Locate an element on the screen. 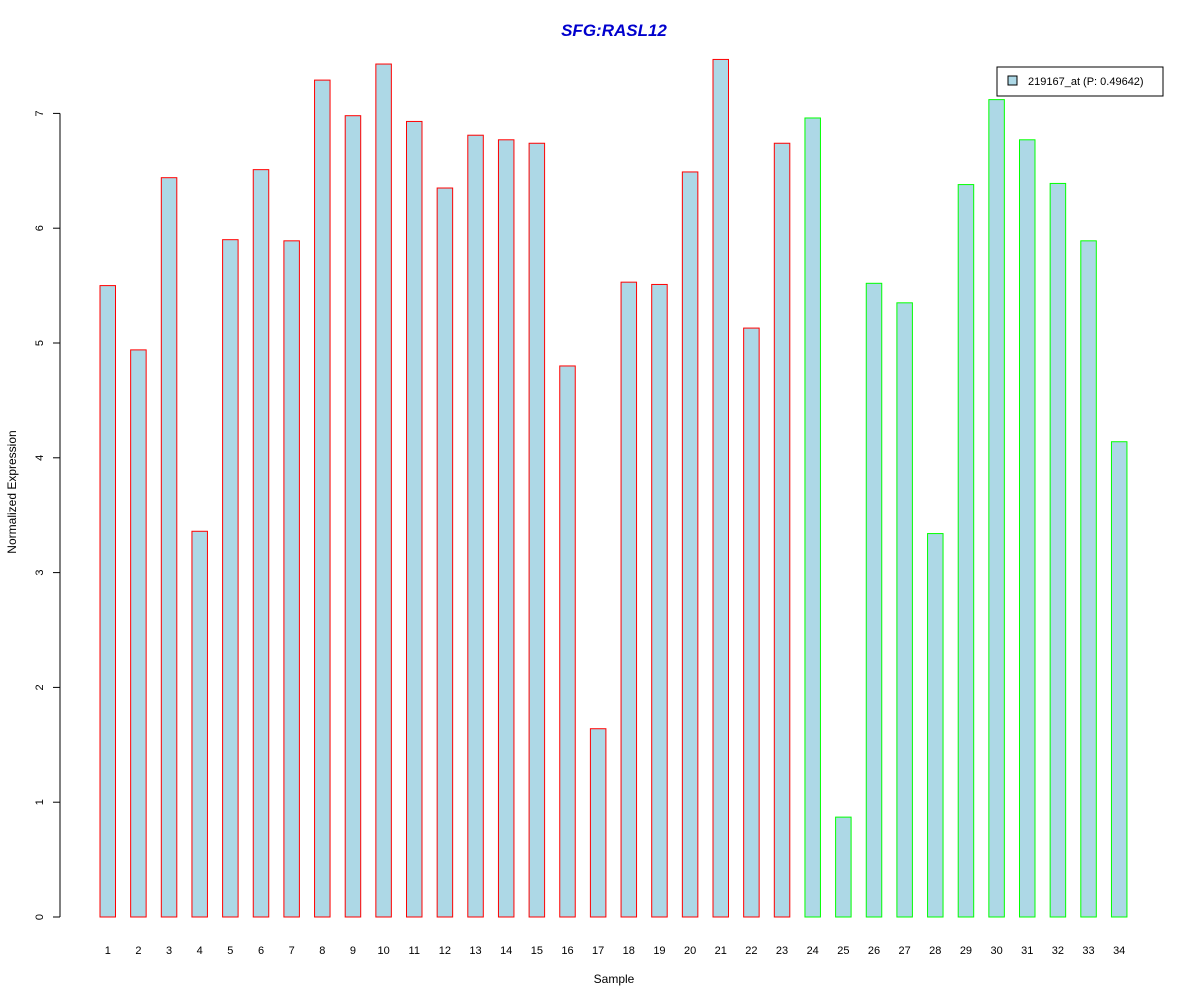 This screenshot has height=1000, width=1200. x-tick-label: 5 is located at coordinates (230, 951).